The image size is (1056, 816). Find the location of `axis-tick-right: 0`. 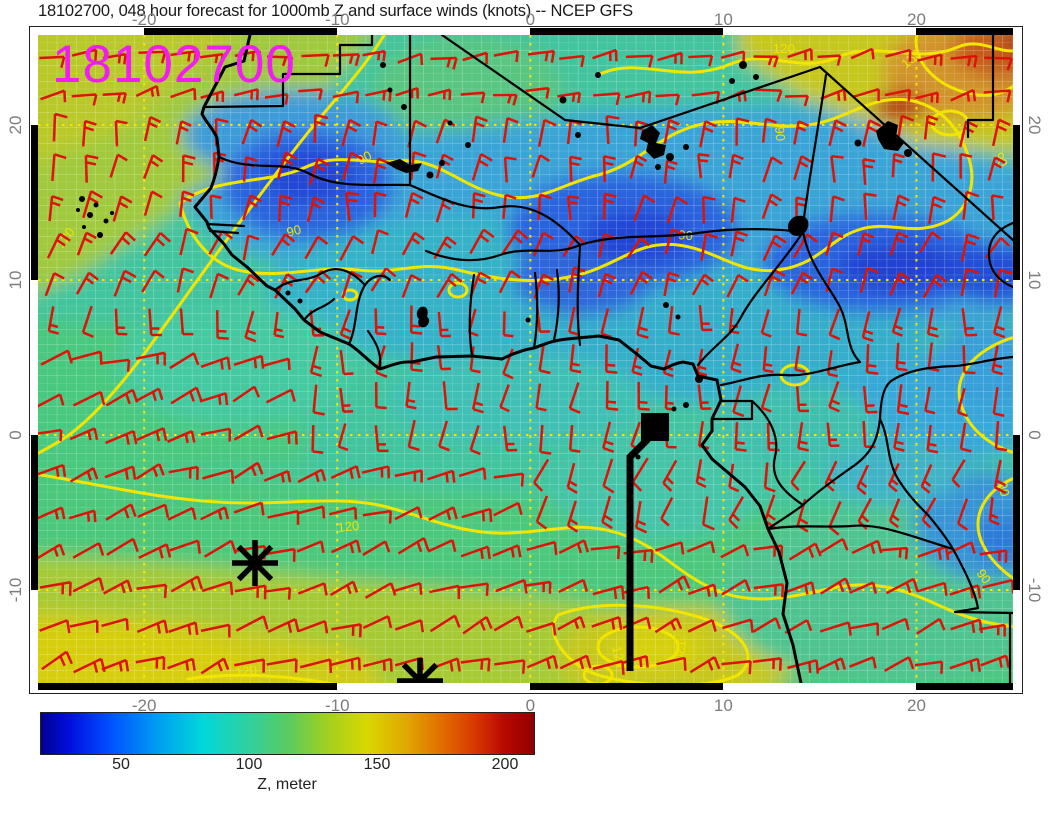

axis-tick-right: 0 is located at coordinates (1034, 435).